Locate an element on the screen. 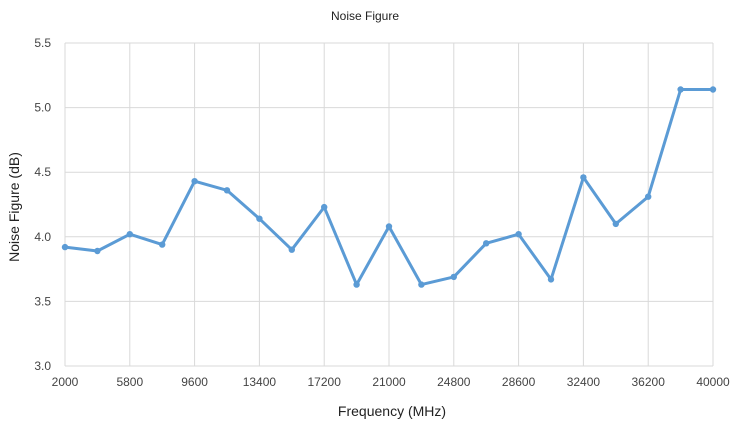  x-tick-label: 9600 is located at coordinates (194, 382).